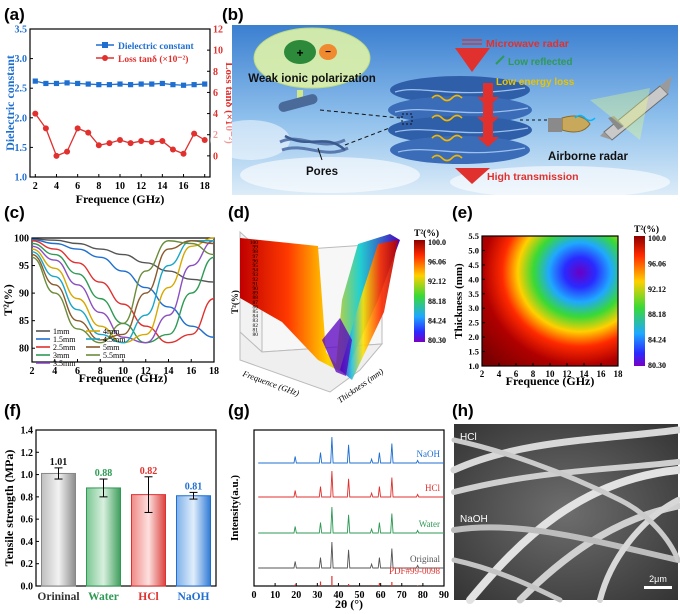 The width and height of the screenshot is (680, 614). I want to click on legend-circle-marker, so click(105, 58).